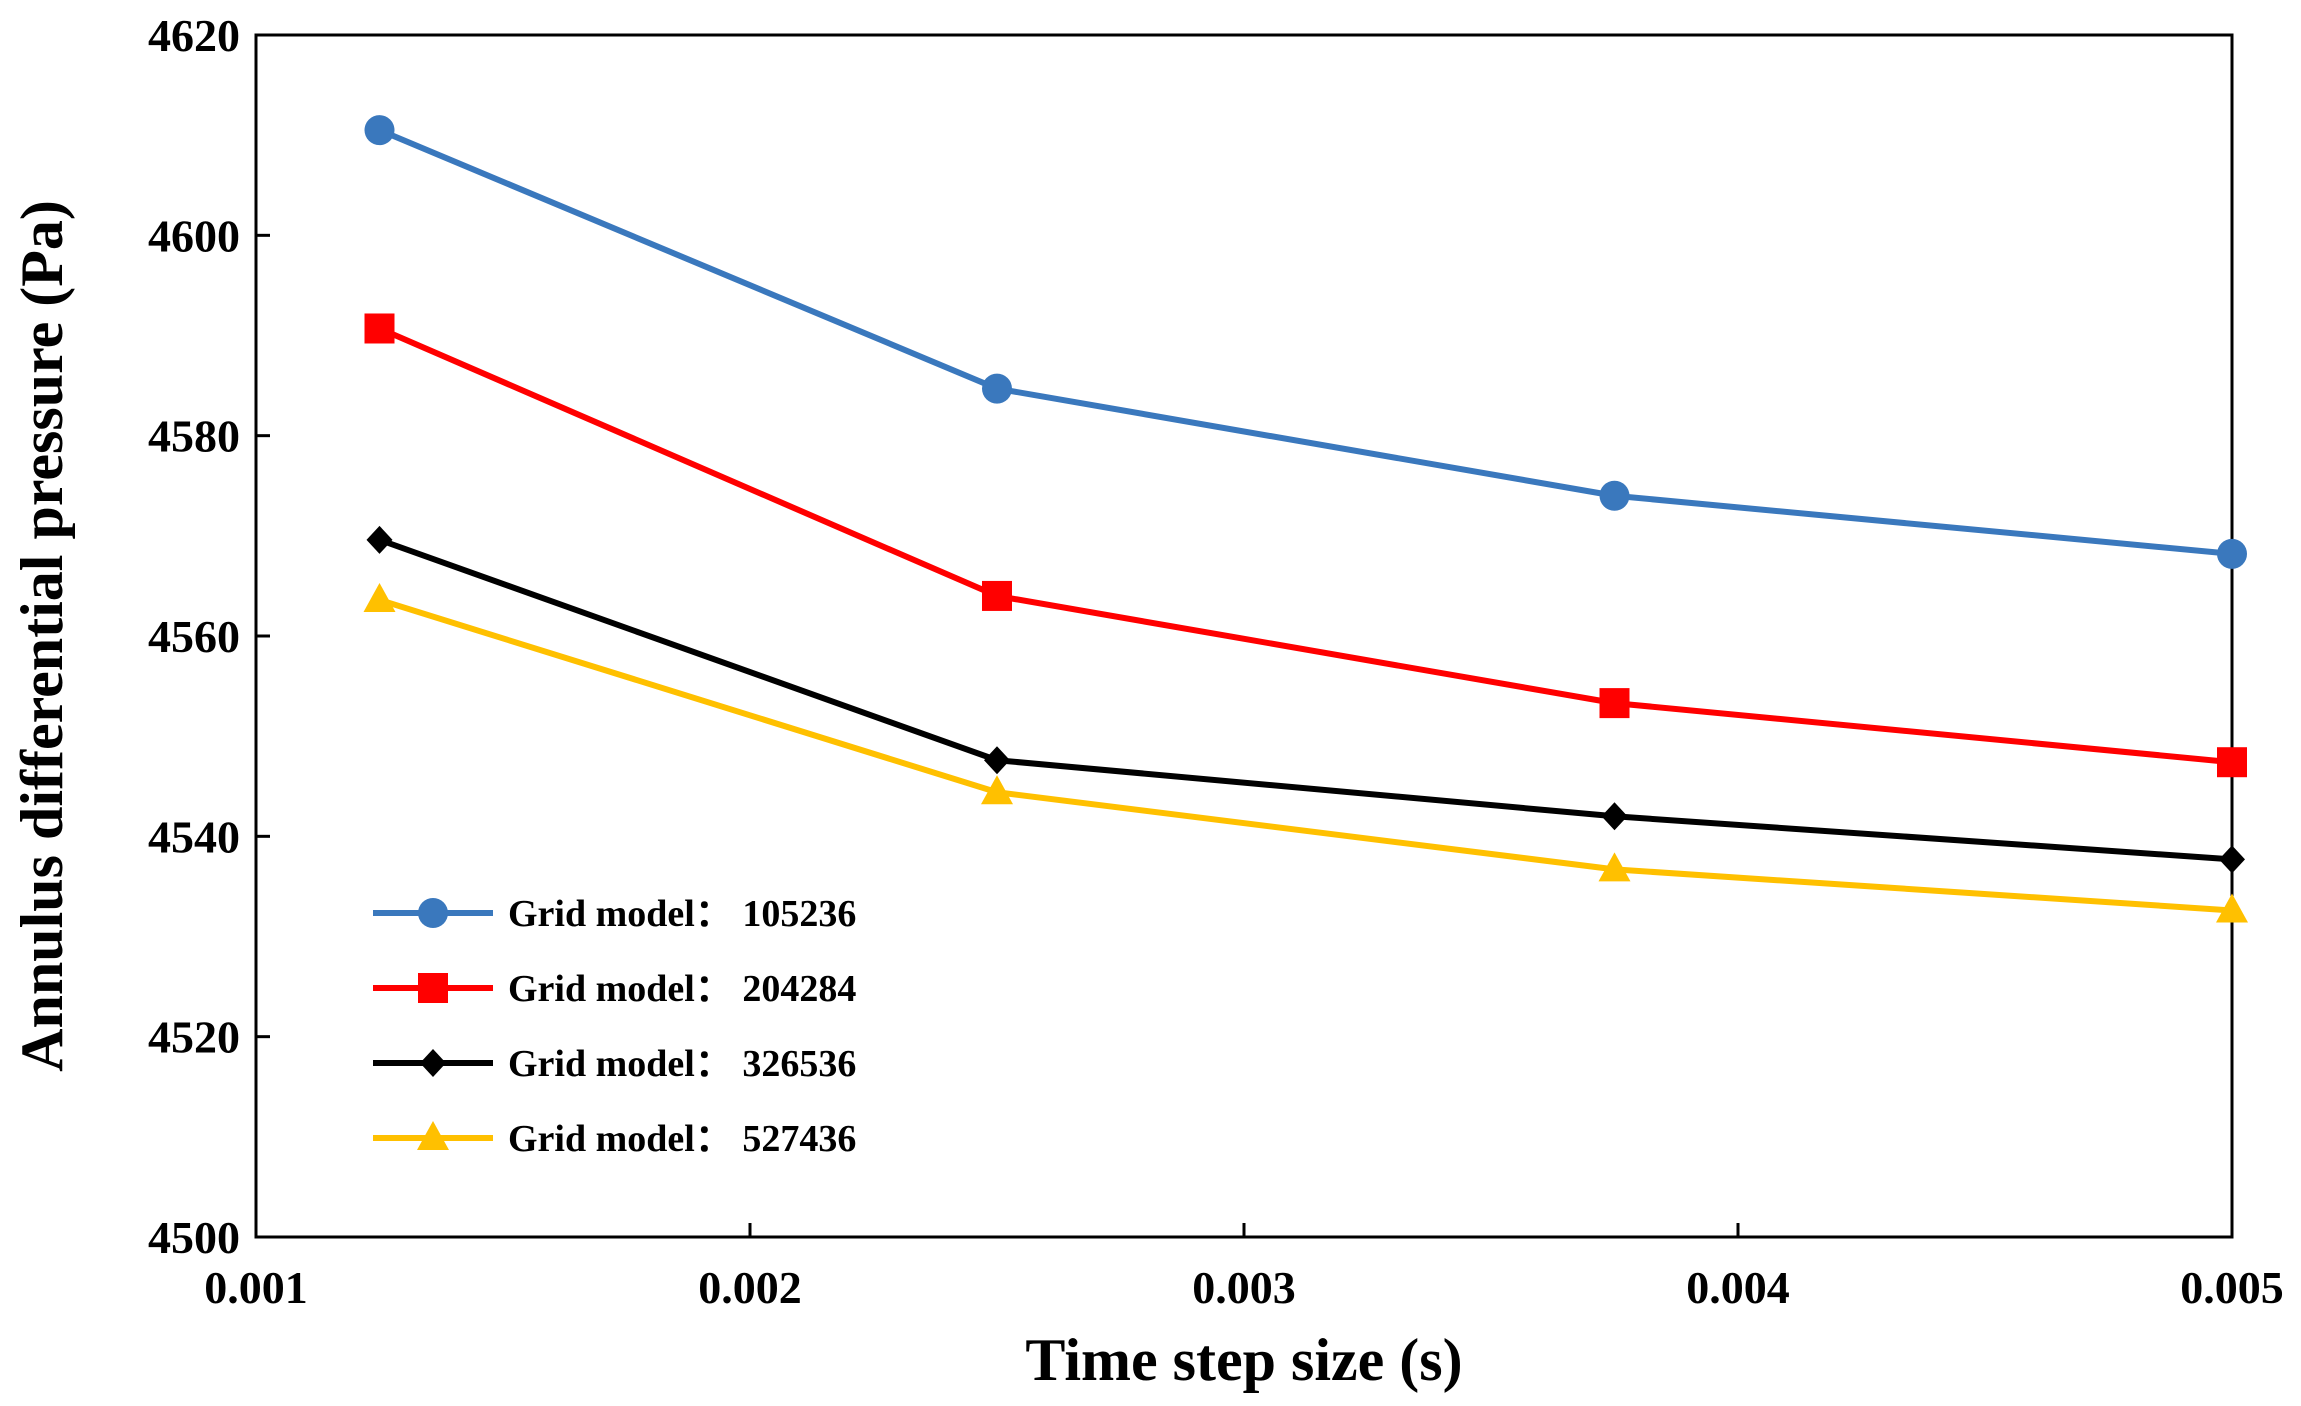 This screenshot has height=1406, width=2301. I want to click on legend-label: Grid model： 527436, so click(682, 1139).